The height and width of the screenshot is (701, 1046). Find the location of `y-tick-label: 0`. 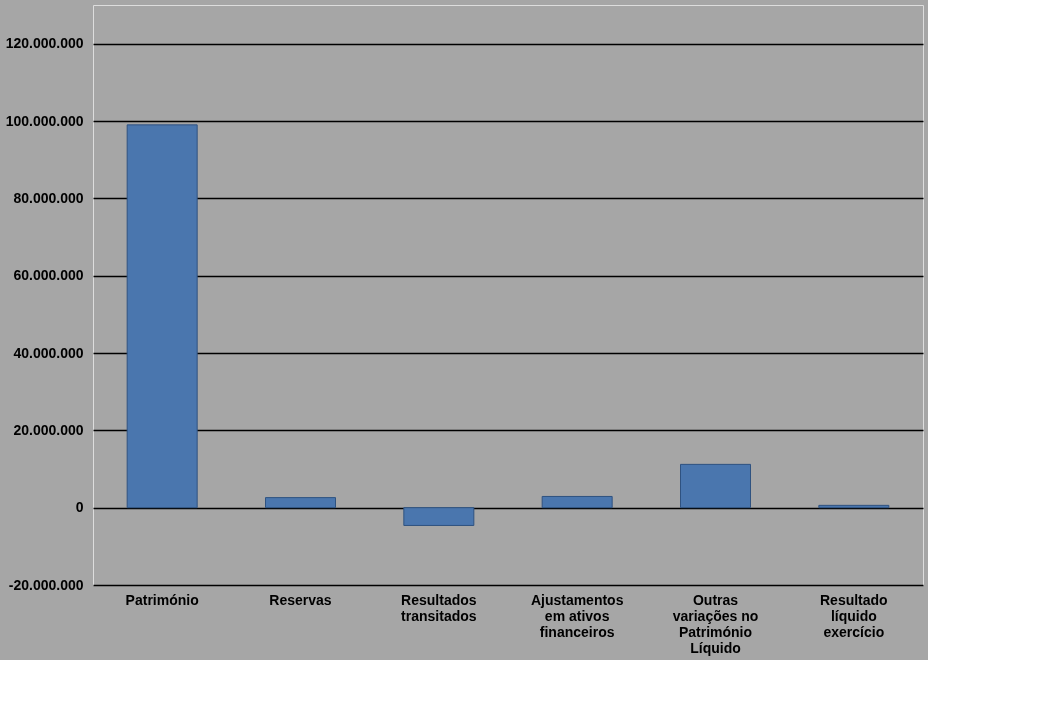

y-tick-label: 0 is located at coordinates (79, 507).